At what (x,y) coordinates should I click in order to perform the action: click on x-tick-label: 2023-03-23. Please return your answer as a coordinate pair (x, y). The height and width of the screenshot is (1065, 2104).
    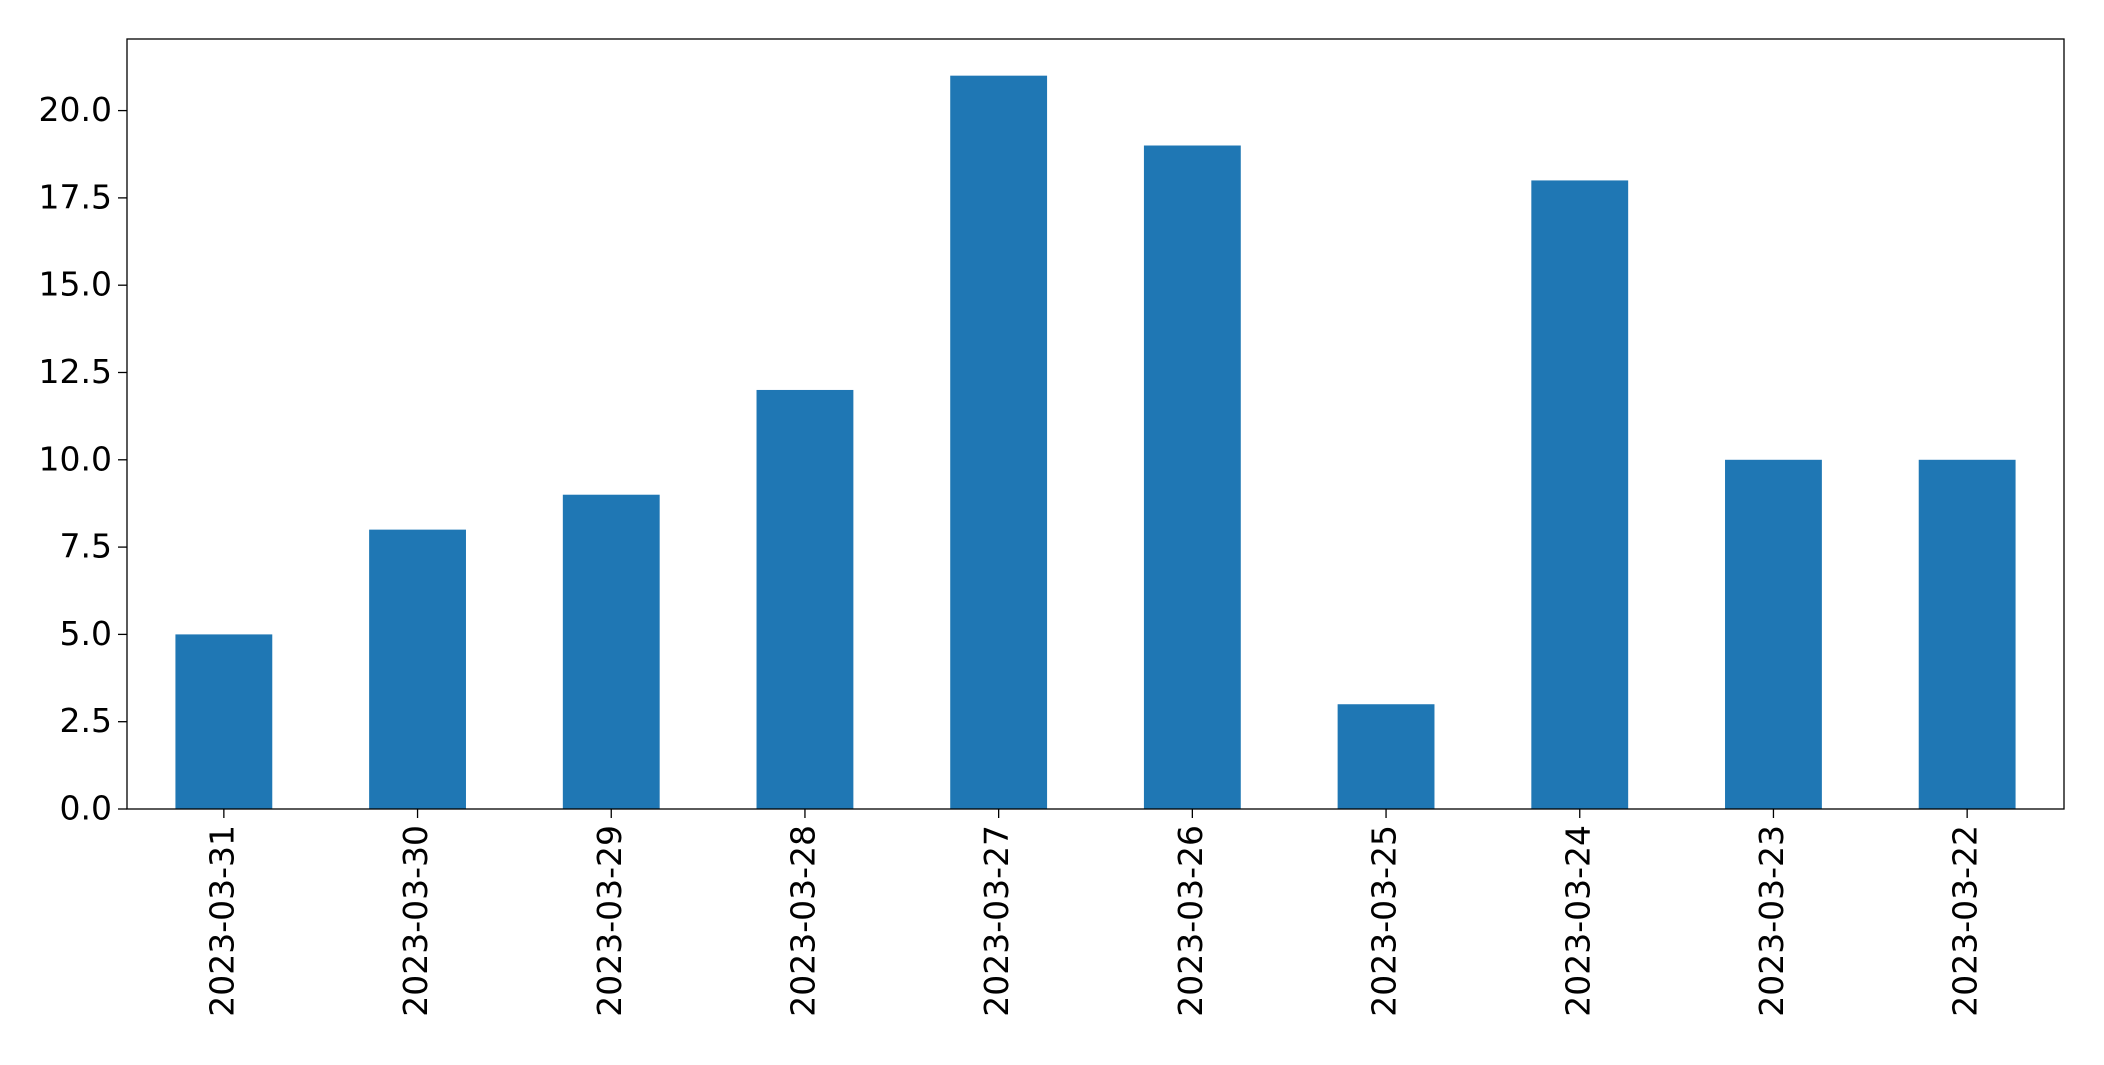
    Looking at the image, I should click on (1771, 921).